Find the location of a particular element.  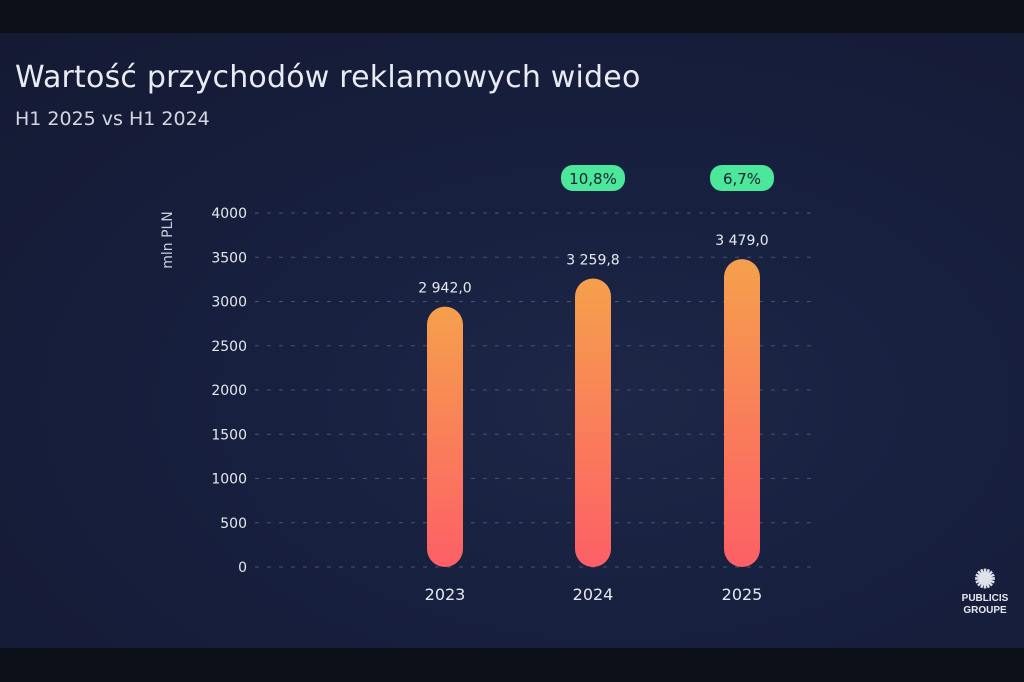

bar-2023 is located at coordinates (445, 436).